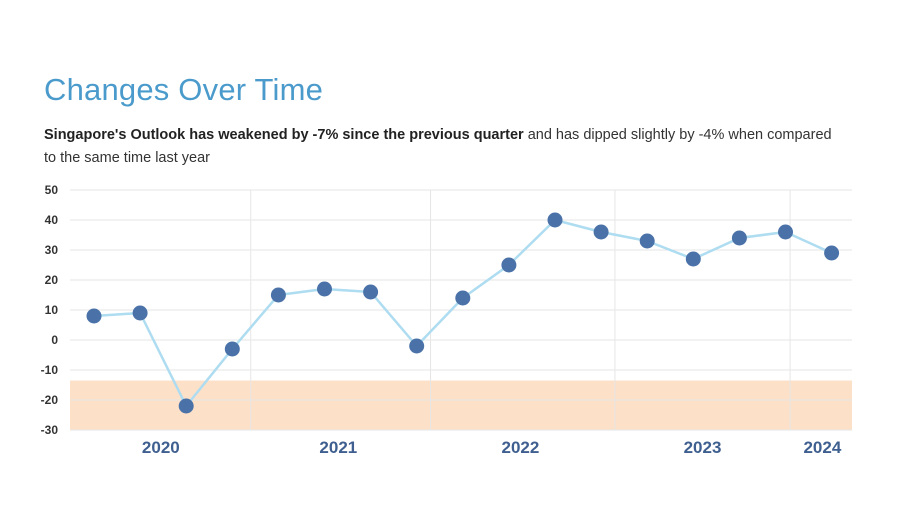 The height and width of the screenshot is (507, 900). Describe the element at coordinates (50, 430) in the screenshot. I see `y-tick-label: -30` at that location.